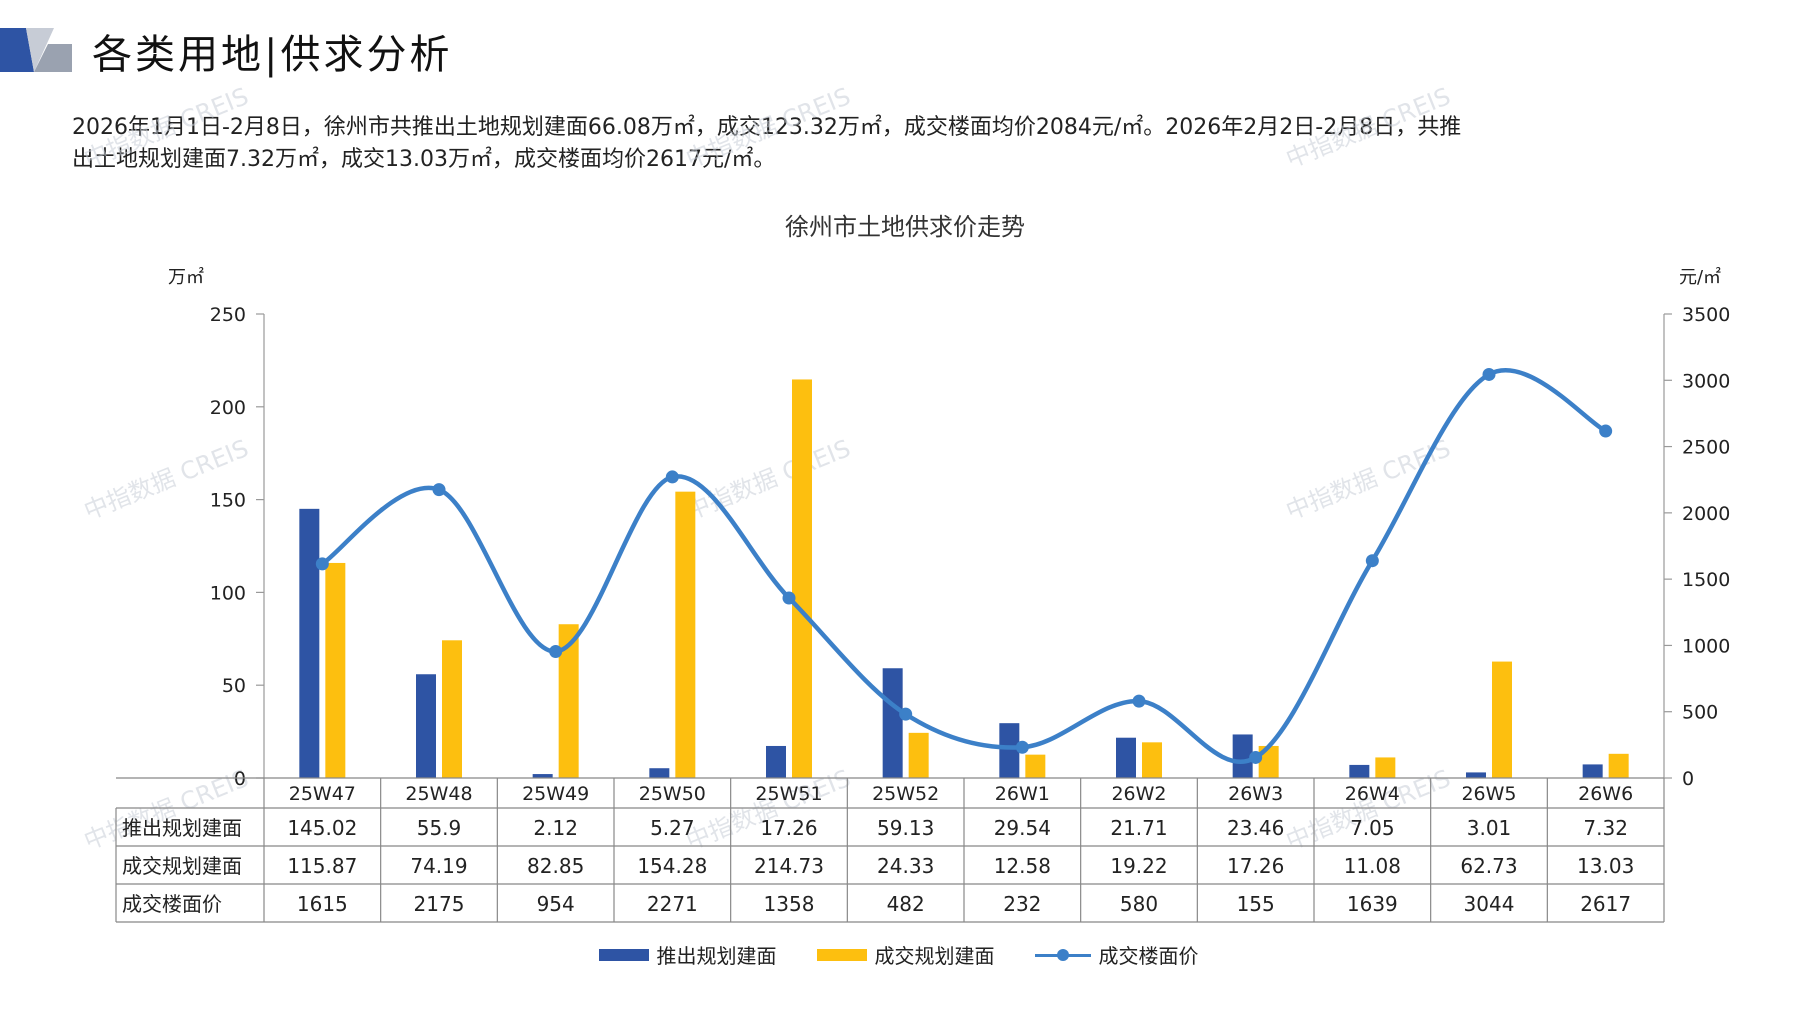 Image resolution: width=1797 pixels, height=1010 pixels. I want to click on right-tick-label: 1500, so click(1706, 580).